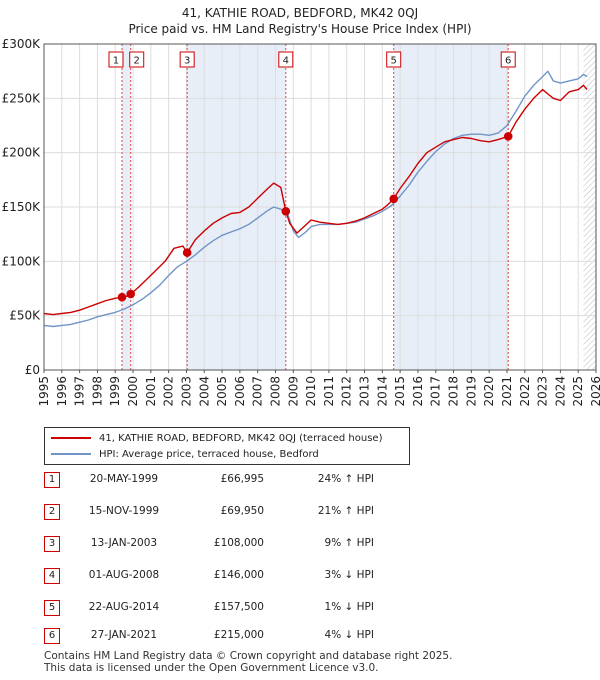 The image size is (600, 680). Describe the element at coordinates (204, 391) in the screenshot. I see `x-tick-label: 2004` at that location.